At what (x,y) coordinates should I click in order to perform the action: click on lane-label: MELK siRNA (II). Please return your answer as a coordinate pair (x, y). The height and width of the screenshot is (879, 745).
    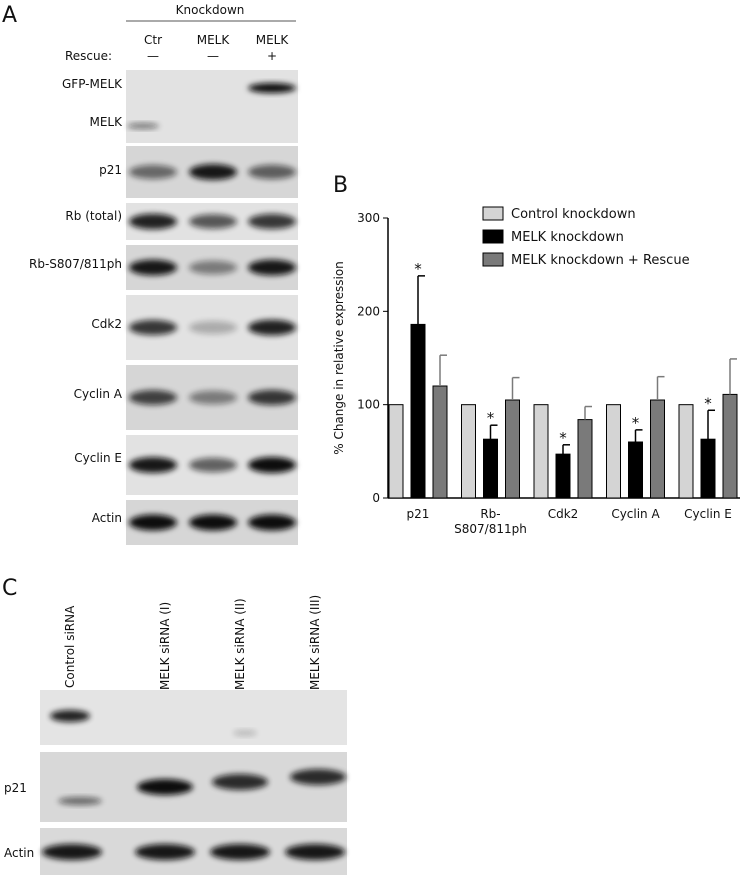
    Looking at the image, I should click on (240, 644).